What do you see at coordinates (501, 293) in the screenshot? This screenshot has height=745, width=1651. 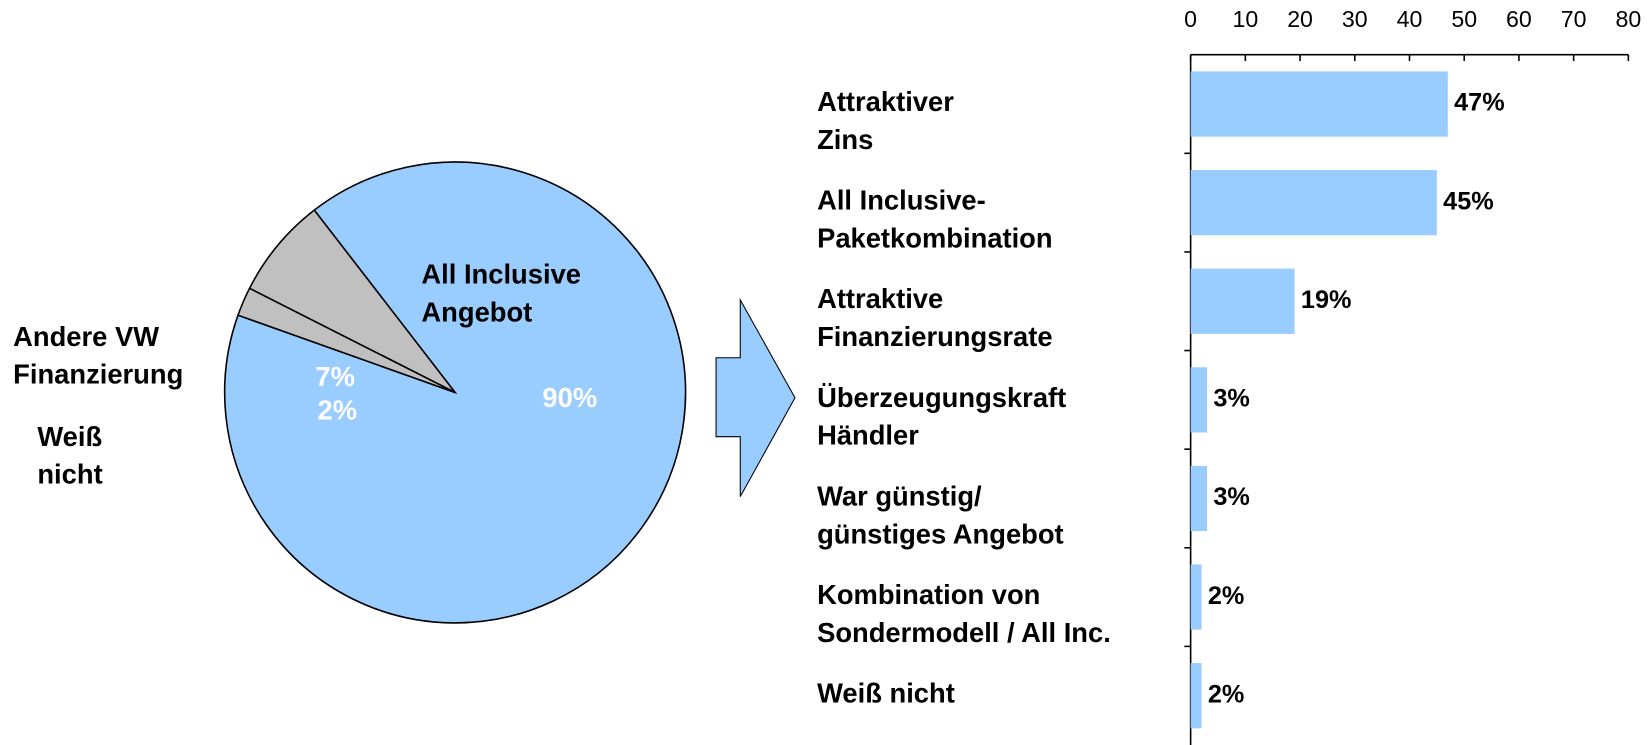 I see `pie-label: All Inclusive Angebot` at bounding box center [501, 293].